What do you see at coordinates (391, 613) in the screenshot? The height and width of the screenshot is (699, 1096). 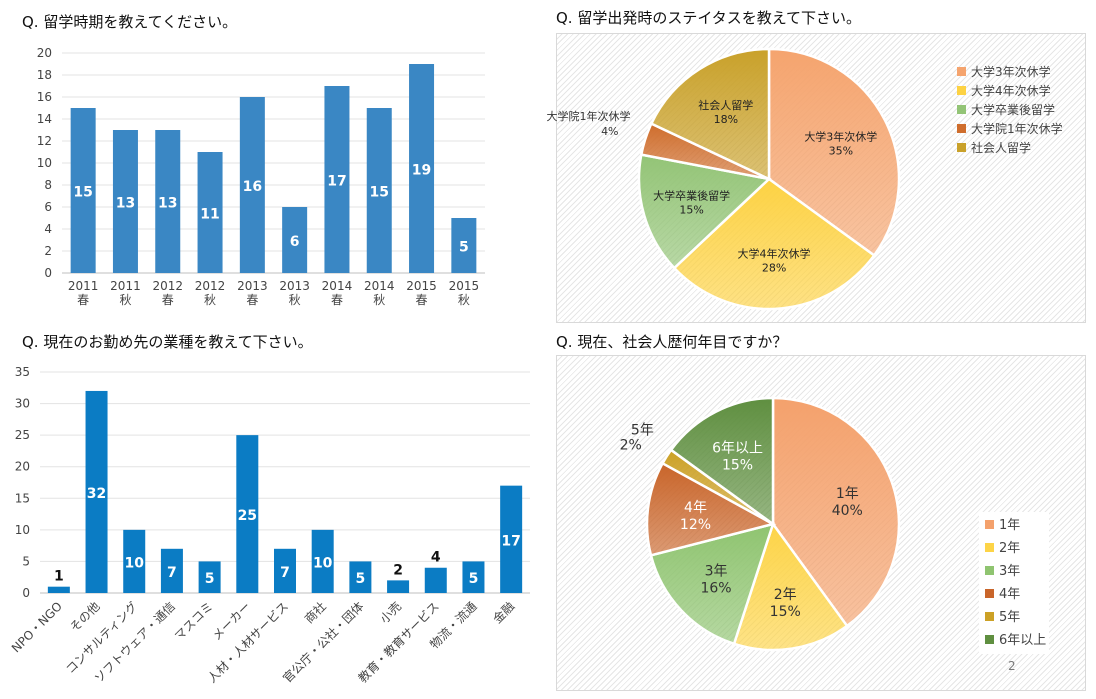 I see `chart3-xtick-label: 小売` at bounding box center [391, 613].